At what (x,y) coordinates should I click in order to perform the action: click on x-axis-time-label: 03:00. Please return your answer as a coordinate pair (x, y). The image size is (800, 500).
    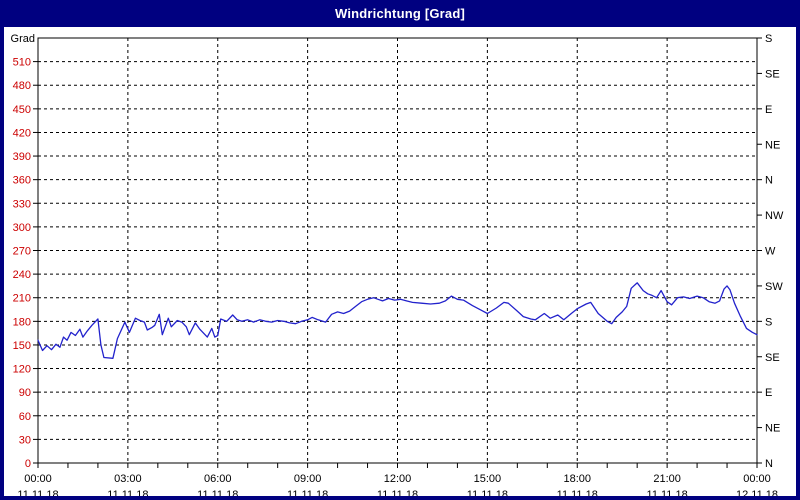
    Looking at the image, I should click on (128, 479).